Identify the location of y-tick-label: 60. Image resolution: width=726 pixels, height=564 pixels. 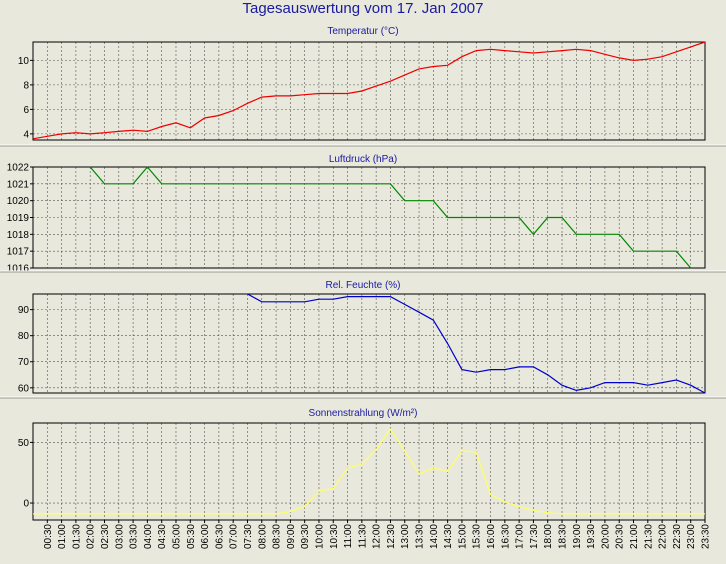
(24, 388).